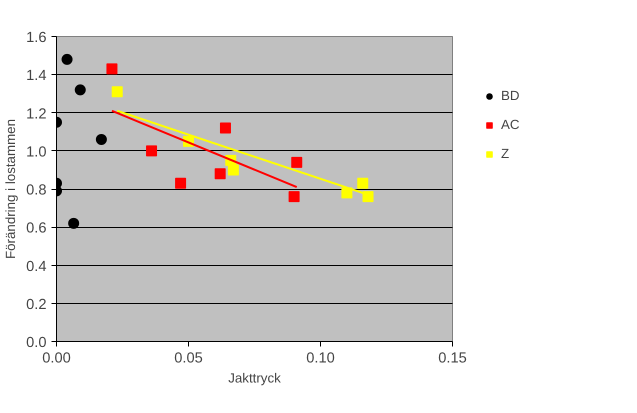  Describe the element at coordinates (505, 153) in the screenshot. I see `legend-label: Z` at that location.